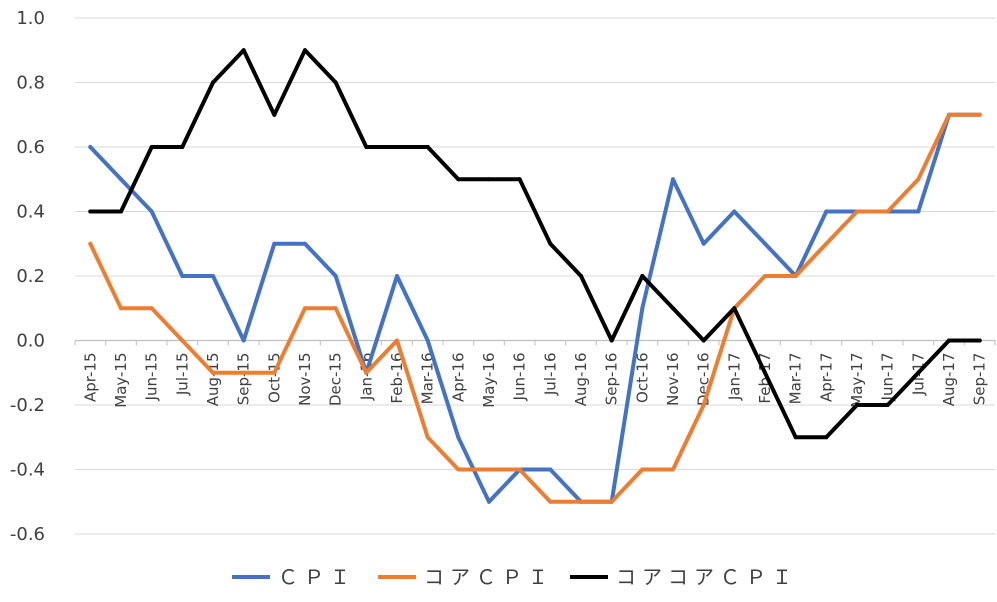  I want to click on x-tick-label: Sep-17, so click(980, 379).